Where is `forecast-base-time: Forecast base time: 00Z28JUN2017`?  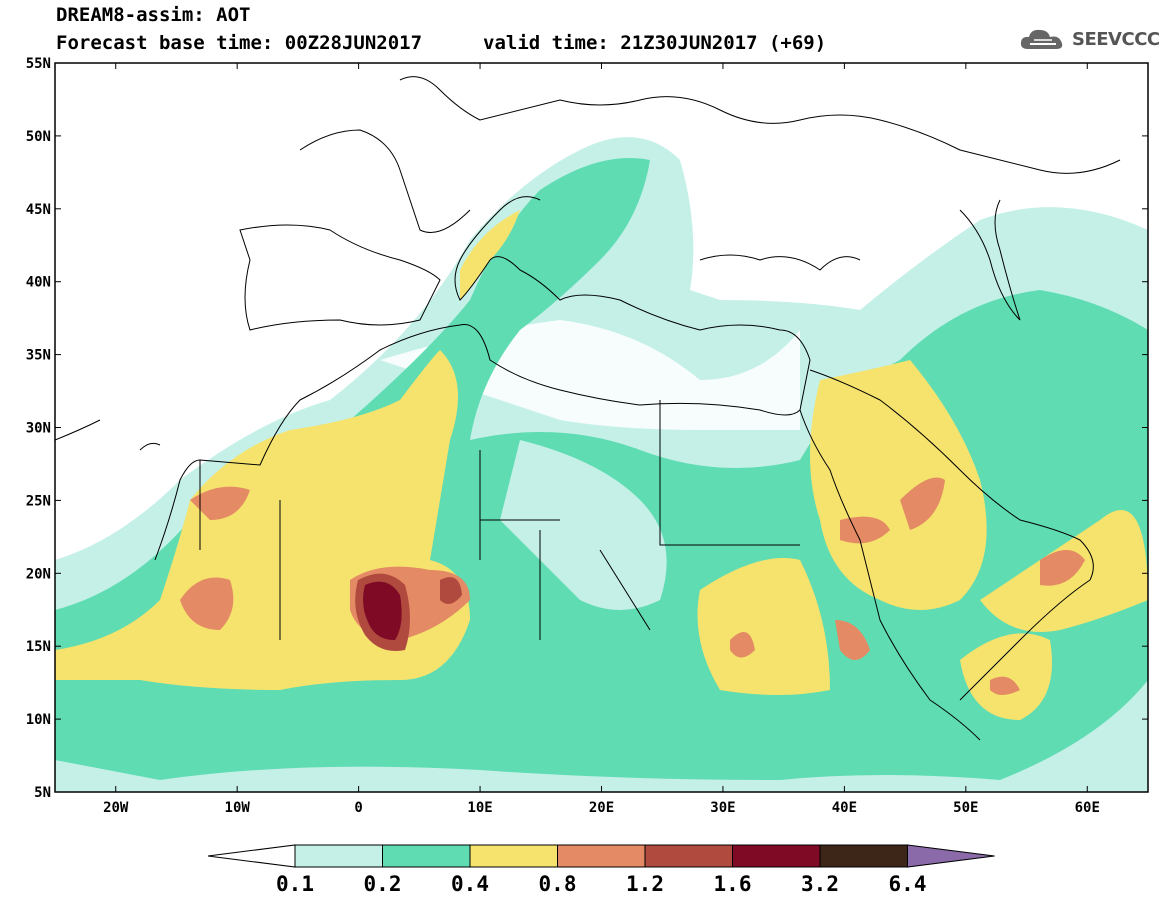
forecast-base-time: Forecast base time: 00Z28JUN2017 is located at coordinates (239, 43).